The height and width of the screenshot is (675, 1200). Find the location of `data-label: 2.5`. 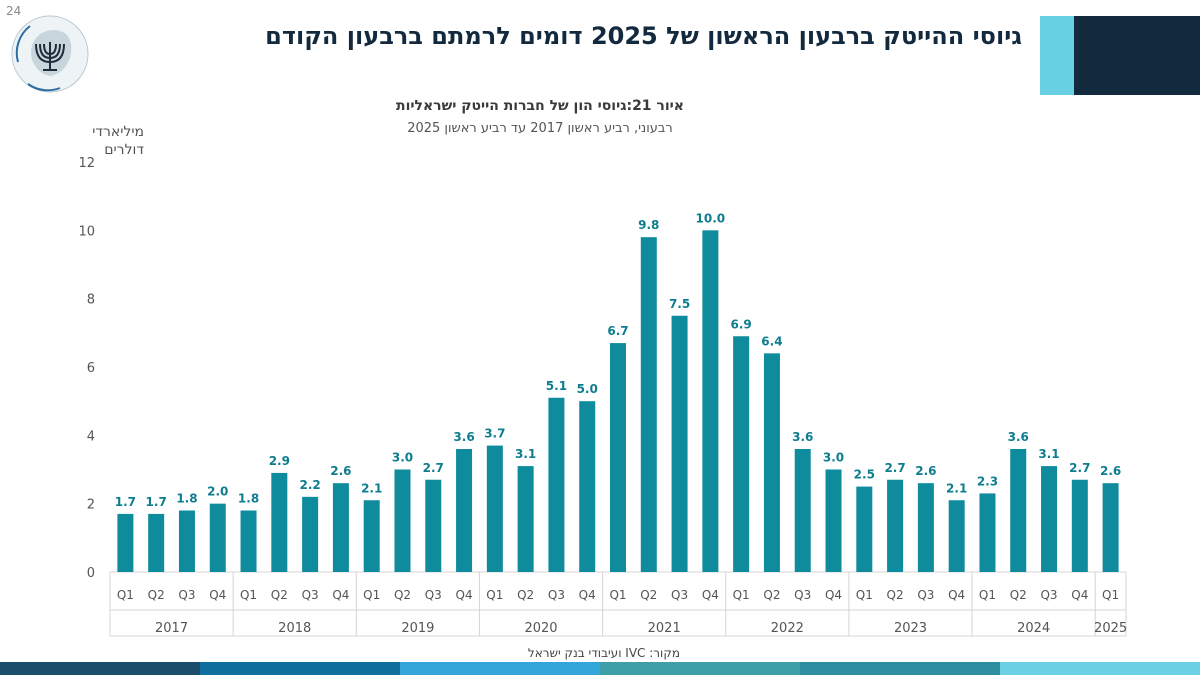

data-label: 2.5 is located at coordinates (864, 475).